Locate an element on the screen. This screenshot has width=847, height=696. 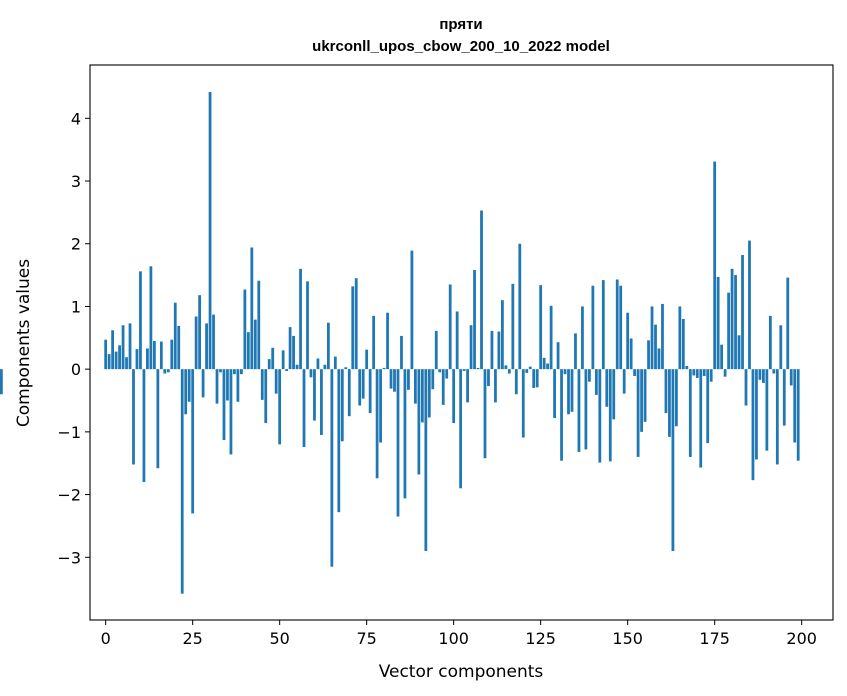
x-tick-label: 125 is located at coordinates (540, 638).